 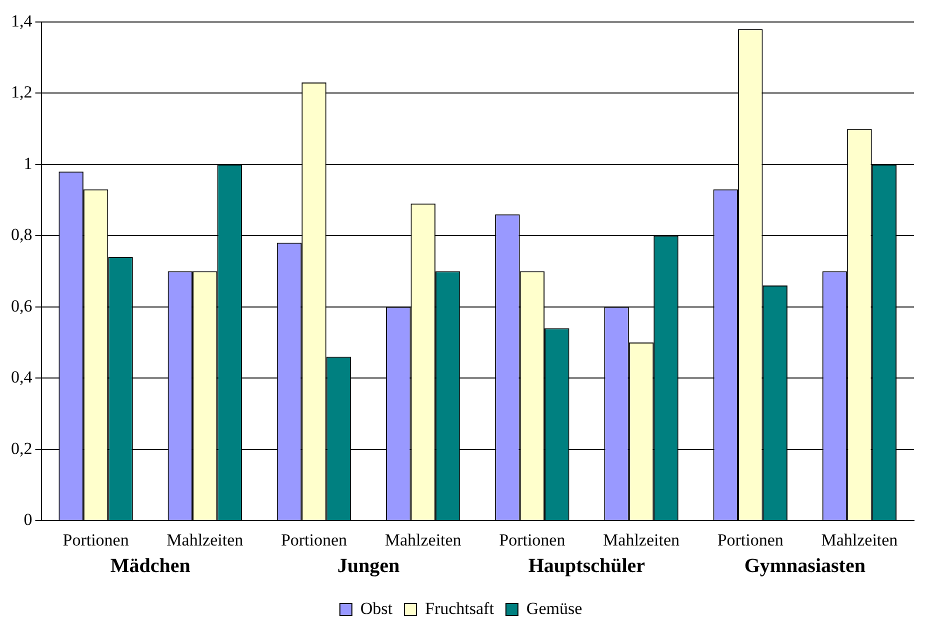 What do you see at coordinates (21, 306) in the screenshot?
I see `y-tick-label: 0,6` at bounding box center [21, 306].